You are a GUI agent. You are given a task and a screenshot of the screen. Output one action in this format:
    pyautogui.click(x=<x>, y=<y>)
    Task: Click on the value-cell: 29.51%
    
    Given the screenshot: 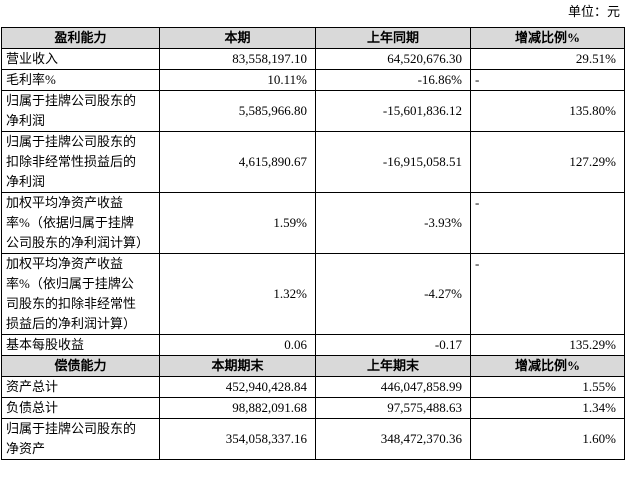 What is the action you would take?
    pyautogui.click(x=547, y=59)
    